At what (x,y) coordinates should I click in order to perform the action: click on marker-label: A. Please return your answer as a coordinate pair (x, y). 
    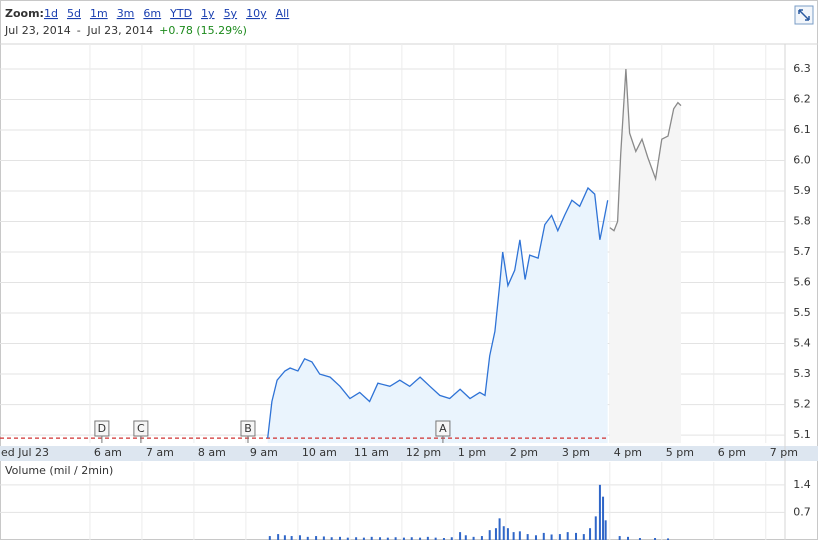
    Looking at the image, I should click on (443, 428).